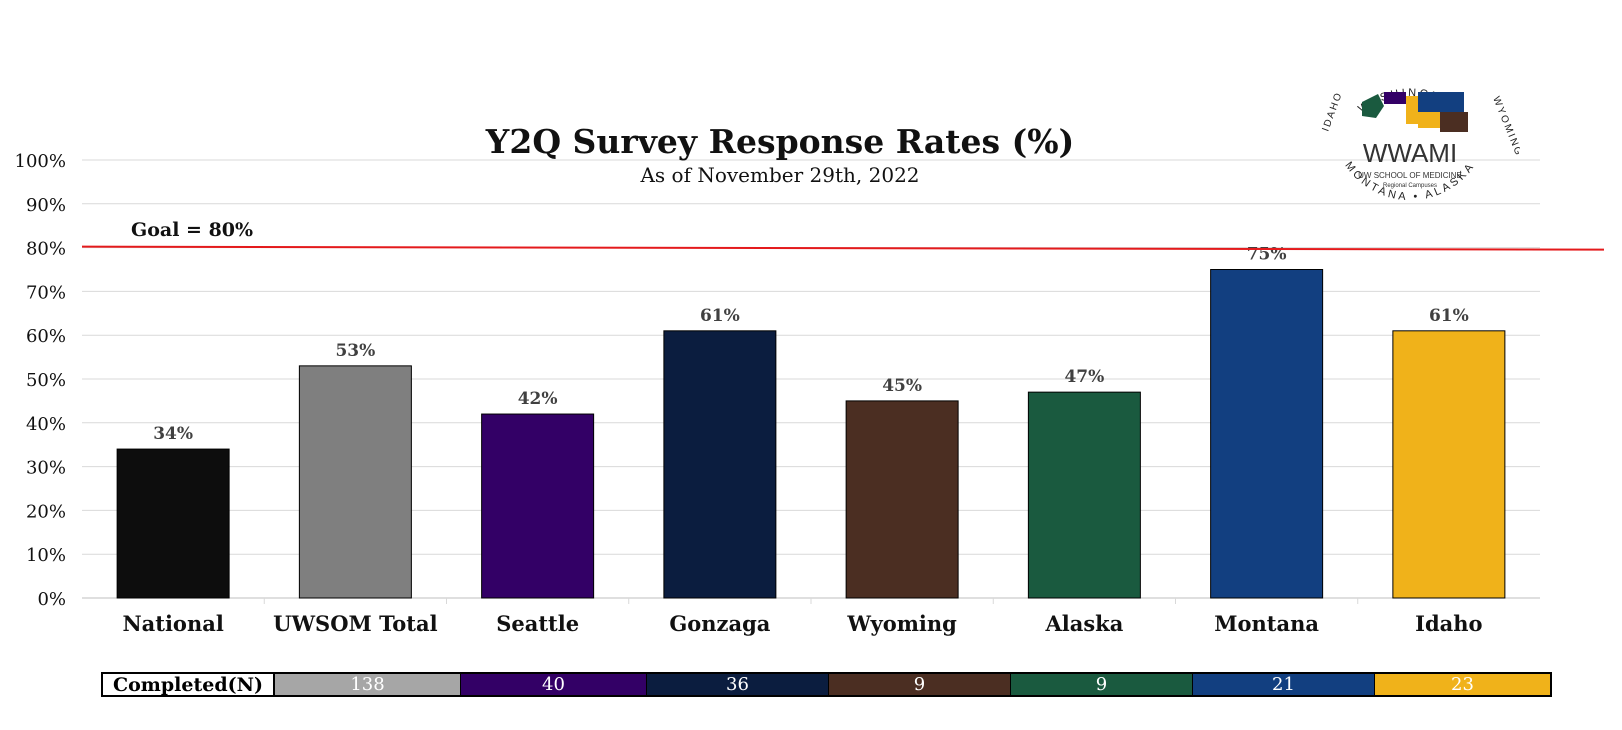 The height and width of the screenshot is (730, 1622). Describe the element at coordinates (46, 468) in the screenshot. I see `y-tick-label: 30%` at that location.